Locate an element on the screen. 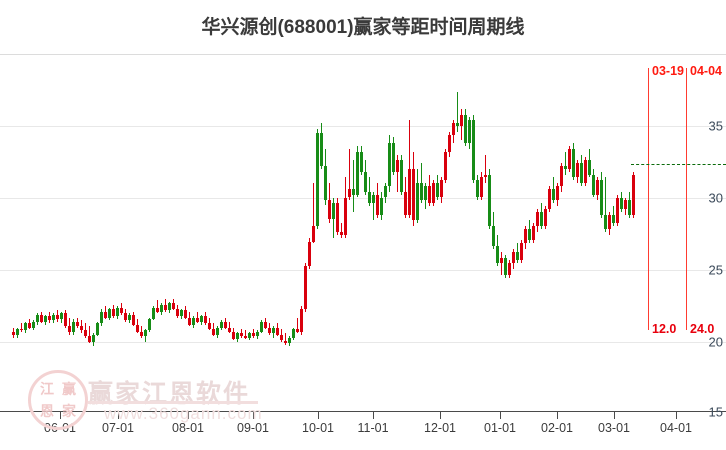 This screenshot has height=450, width=726. page-title: 华兴源创(688001)赢家等距时间周期线 is located at coordinates (363, 27).